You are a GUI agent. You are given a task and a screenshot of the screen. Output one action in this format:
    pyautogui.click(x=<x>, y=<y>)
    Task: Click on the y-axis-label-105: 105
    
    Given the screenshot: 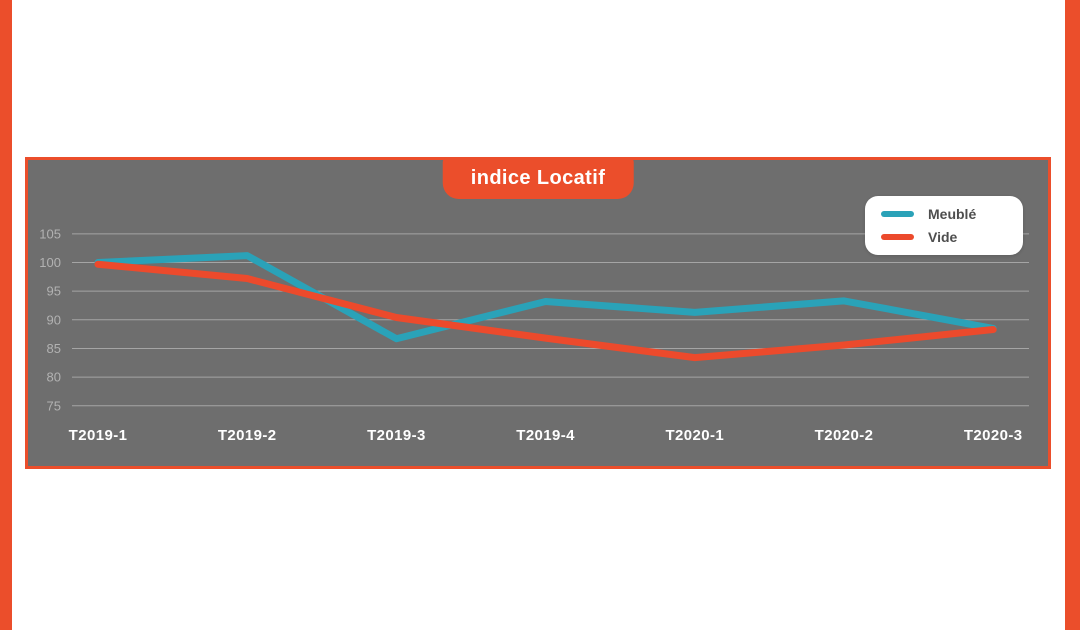 What is the action you would take?
    pyautogui.click(x=50, y=233)
    